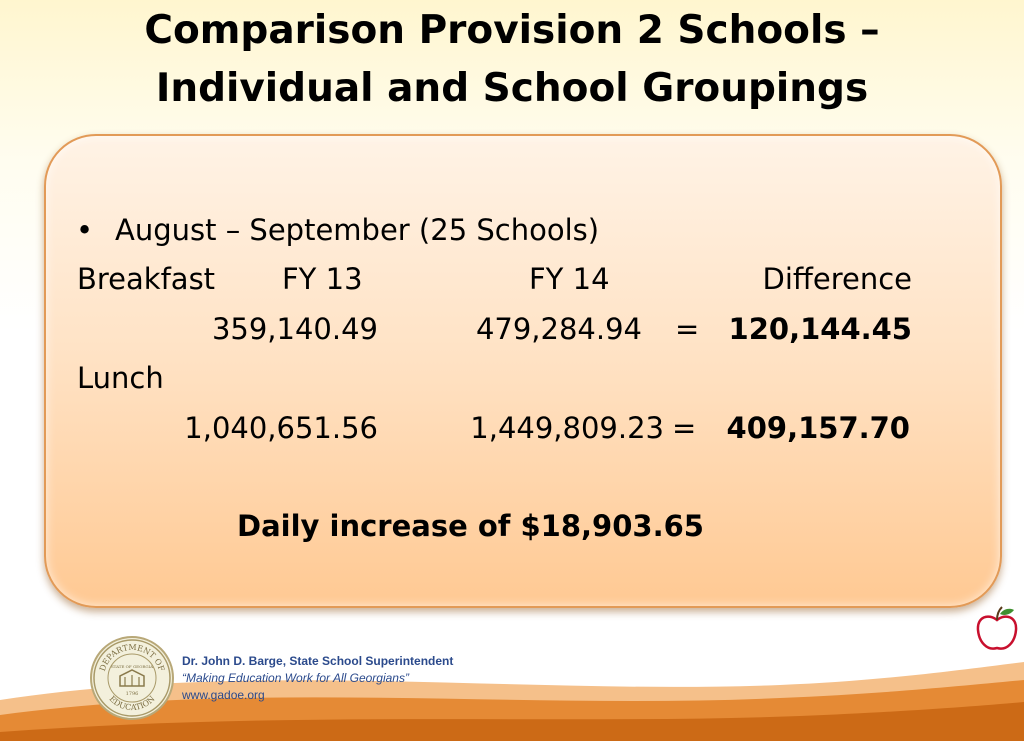 The width and height of the screenshot is (1024, 741). I want to click on footer-url: www.gadoe.org, so click(223, 695).